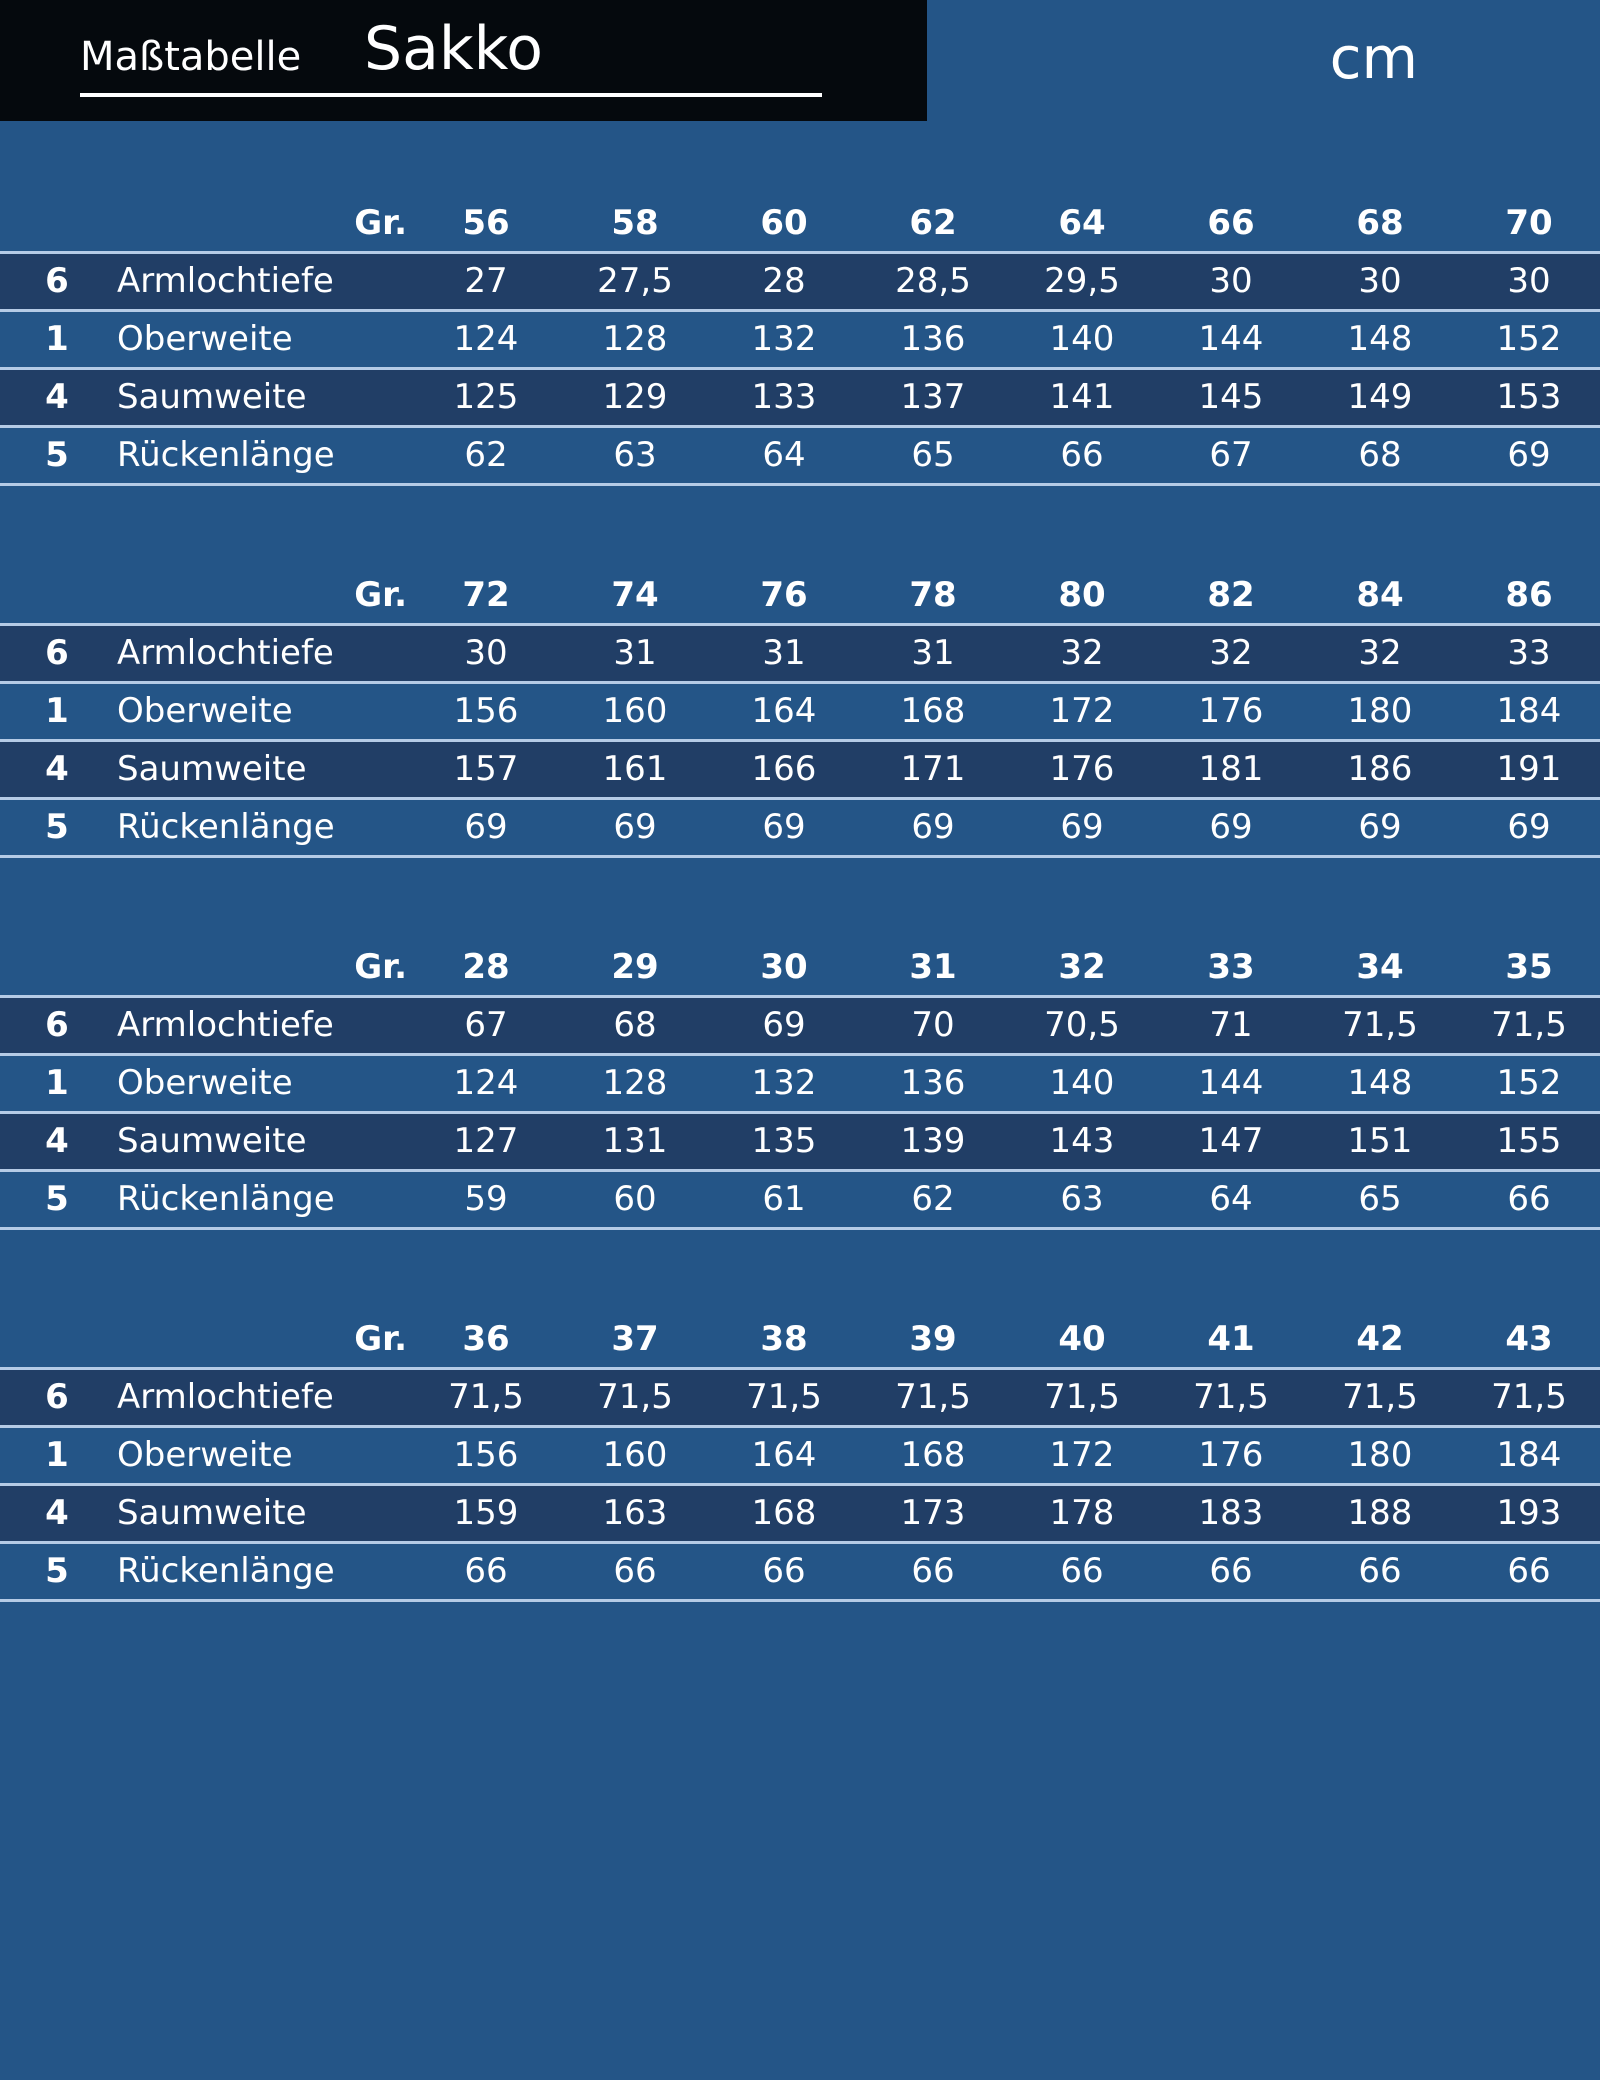  Describe the element at coordinates (1529, 339) in the screenshot. I see `value-cell: 152` at that location.